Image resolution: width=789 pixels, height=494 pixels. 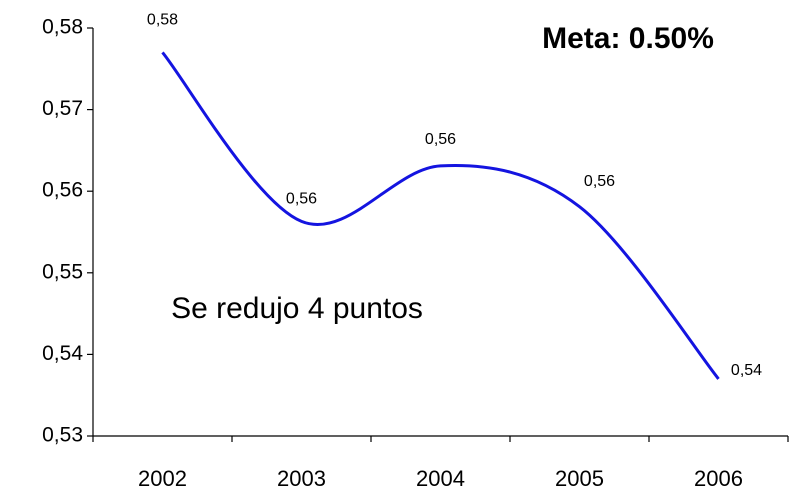 What do you see at coordinates (162, 478) in the screenshot?
I see `x-tick-label: 2002` at bounding box center [162, 478].